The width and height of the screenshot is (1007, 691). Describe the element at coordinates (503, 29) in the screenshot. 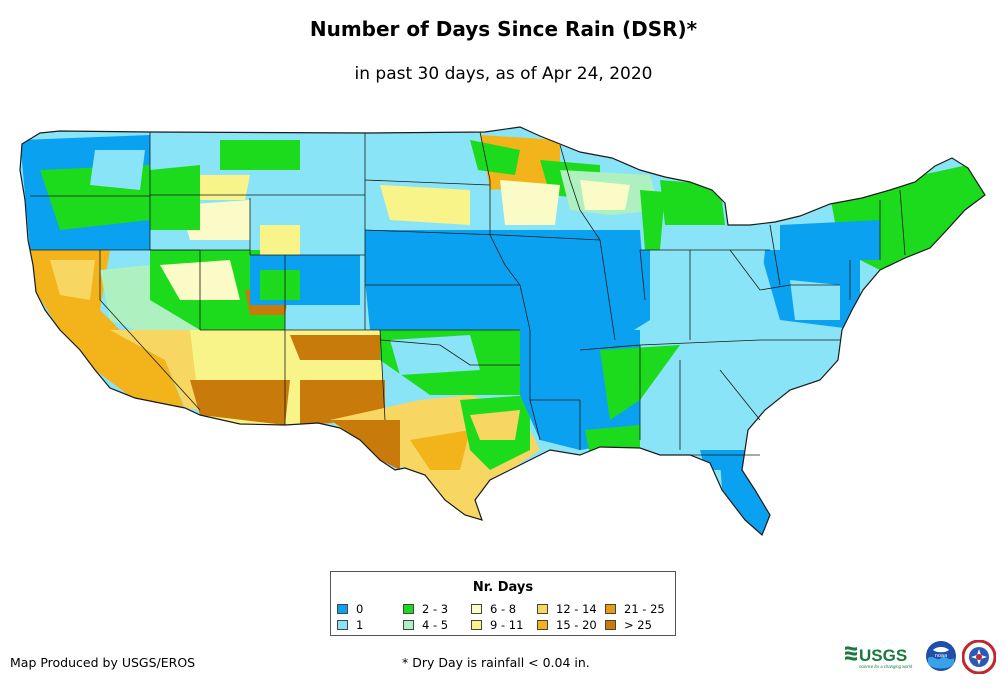

I see `map-title: Number of Days Since Rain (DSR)*` at that location.